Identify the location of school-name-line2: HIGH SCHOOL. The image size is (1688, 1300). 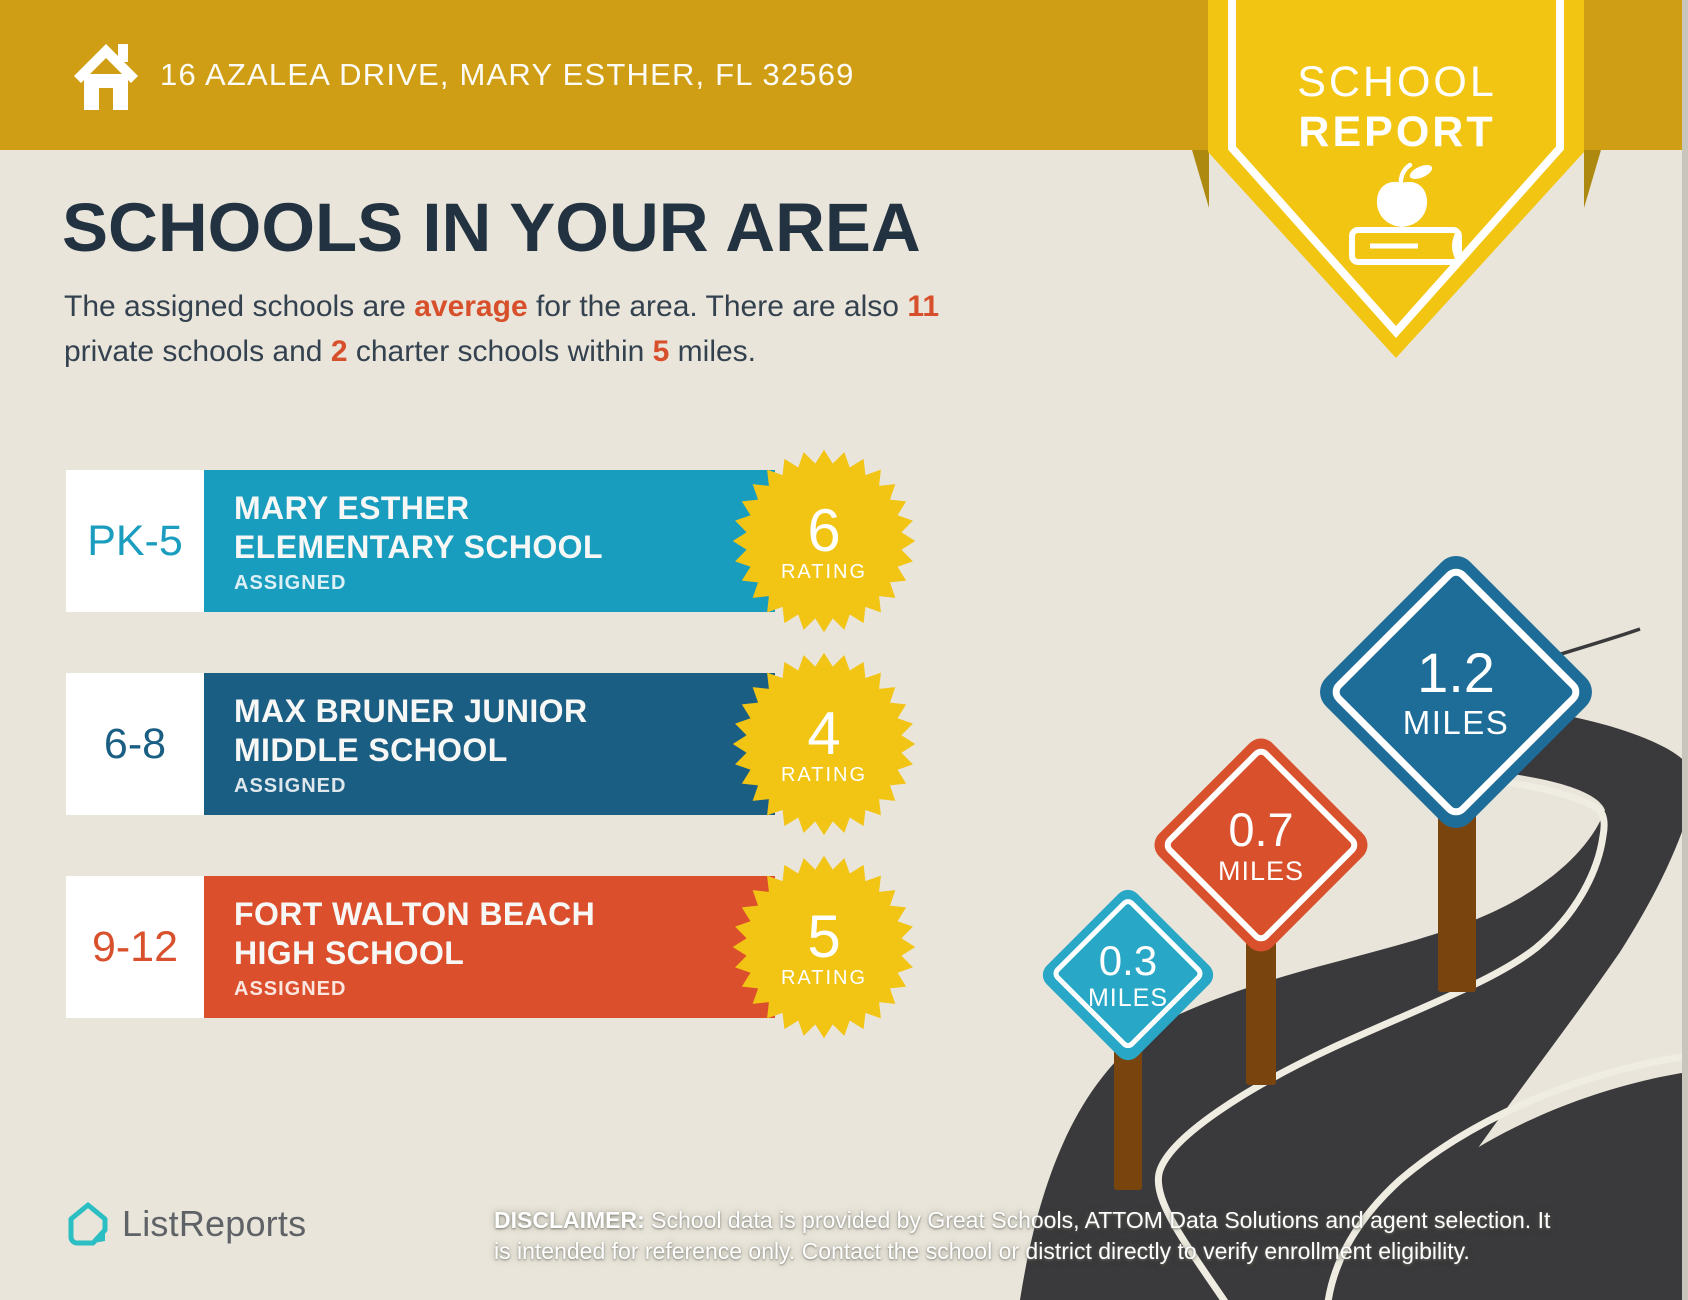
(349, 953).